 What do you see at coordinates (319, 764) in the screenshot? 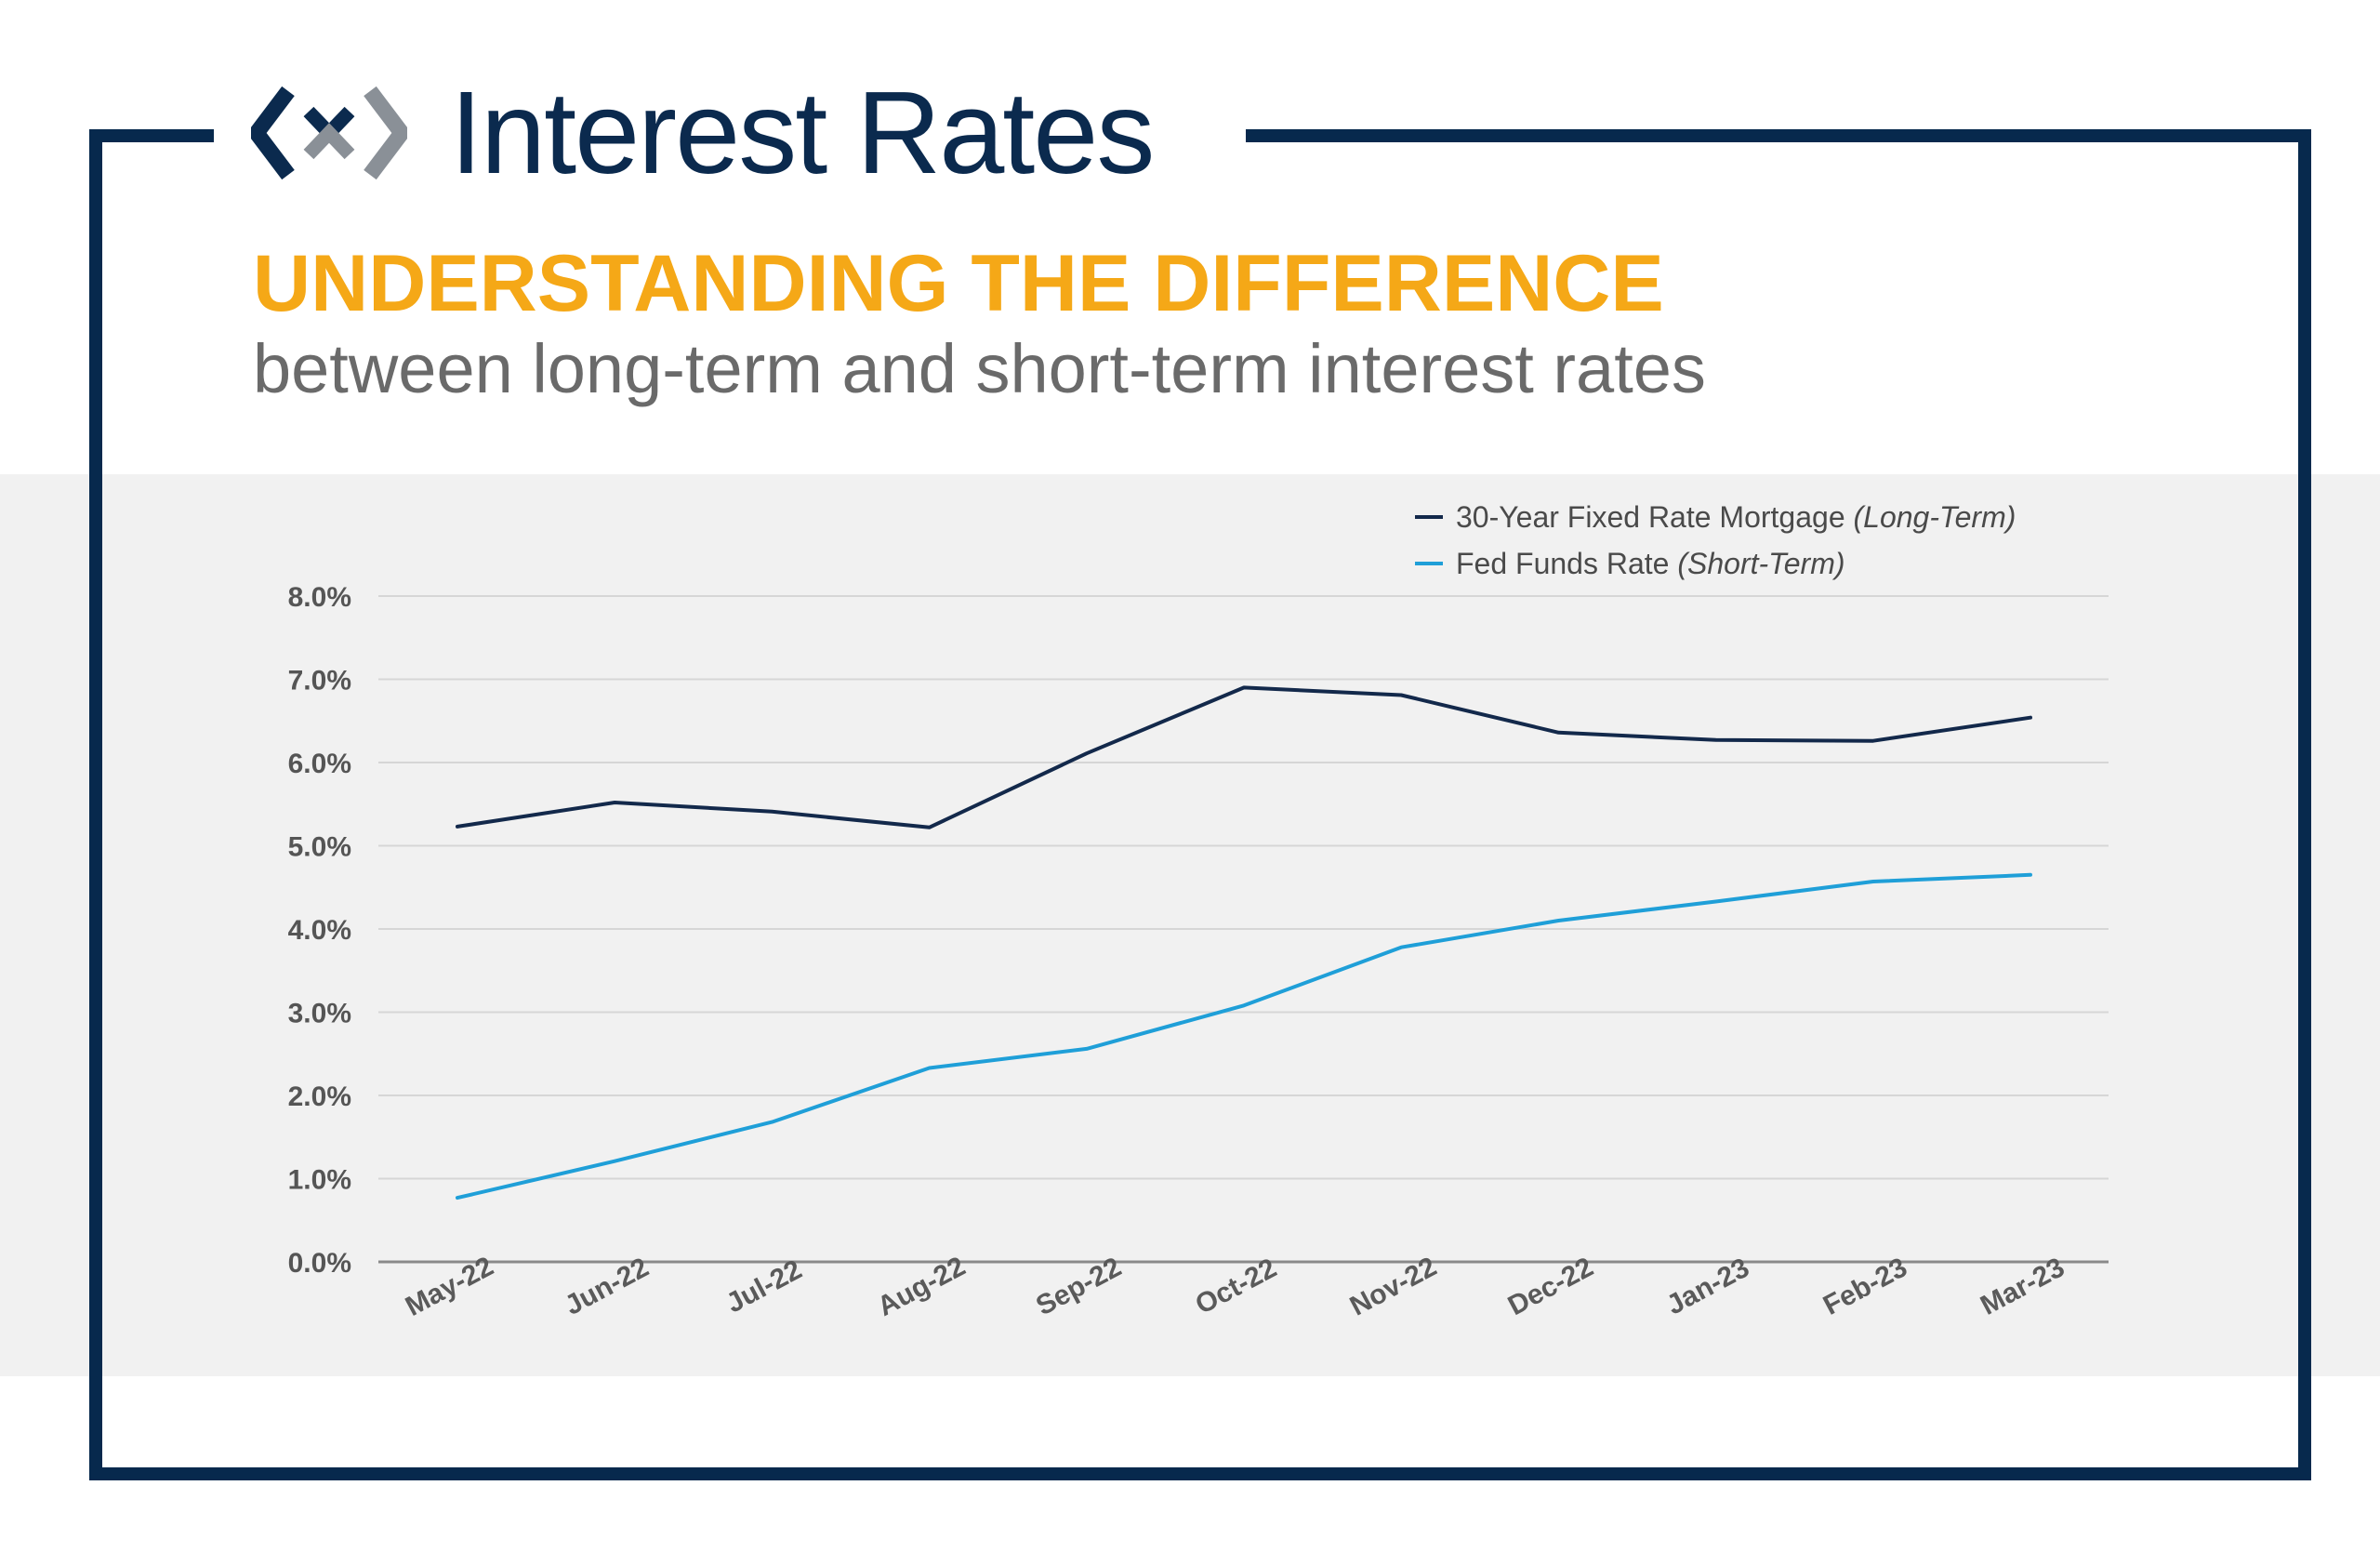
I see `y-tick-label: 6.0%` at bounding box center [319, 764].